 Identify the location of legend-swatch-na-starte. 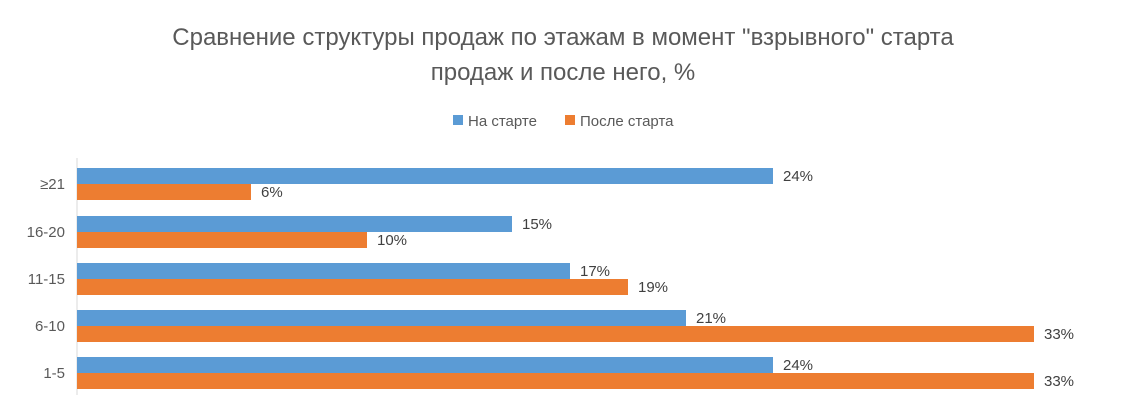
(458, 120).